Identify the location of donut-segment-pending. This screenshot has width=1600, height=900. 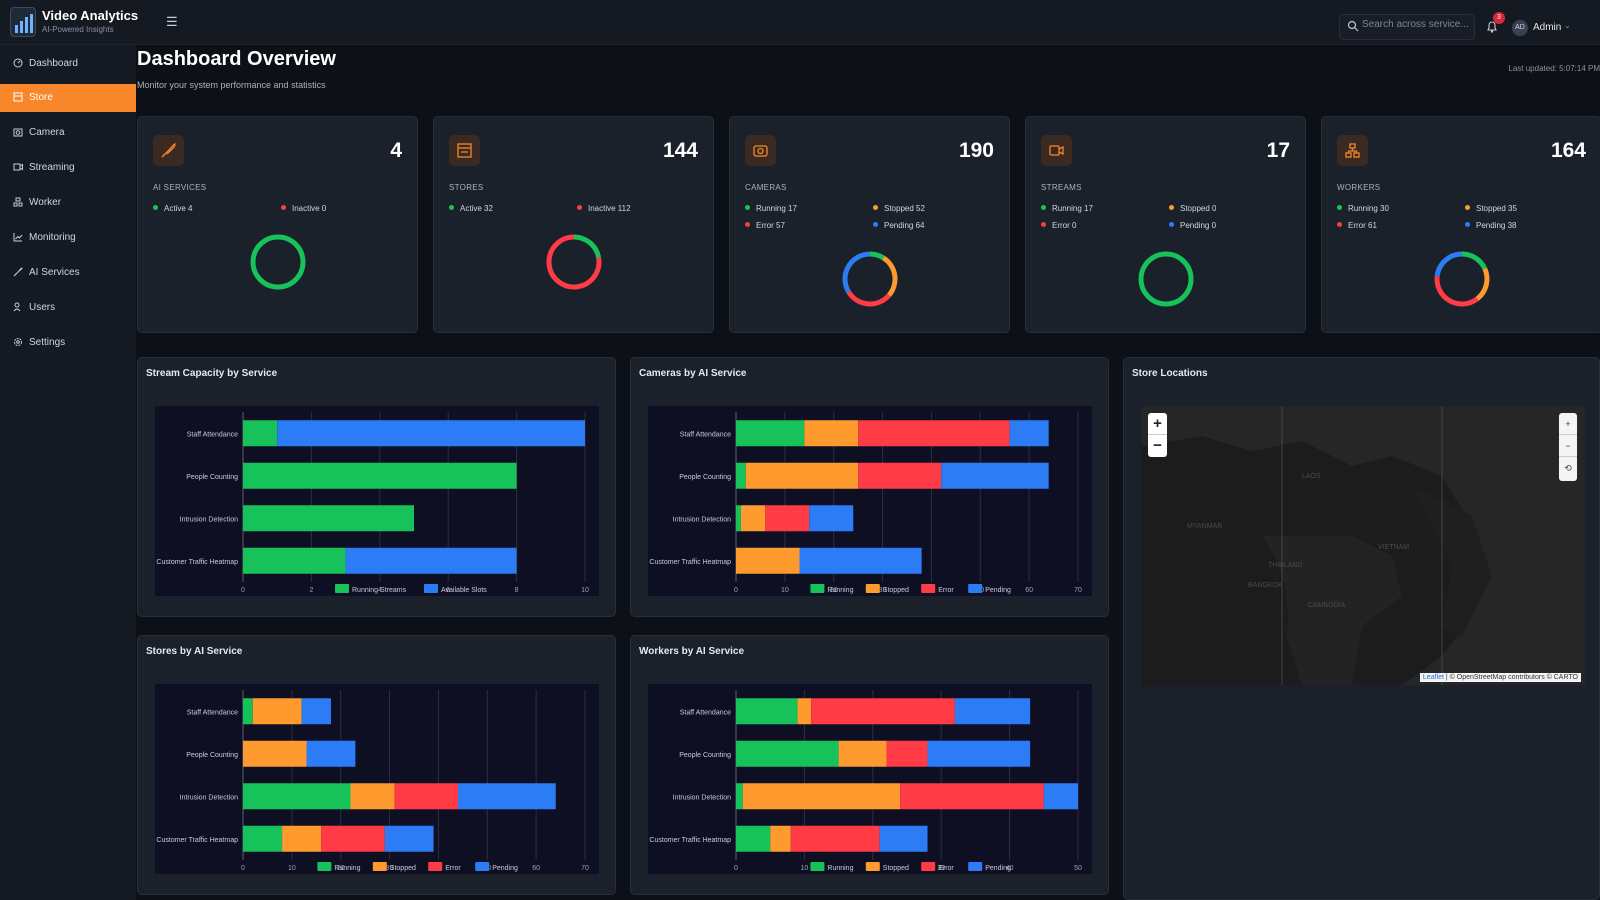
(1448, 264).